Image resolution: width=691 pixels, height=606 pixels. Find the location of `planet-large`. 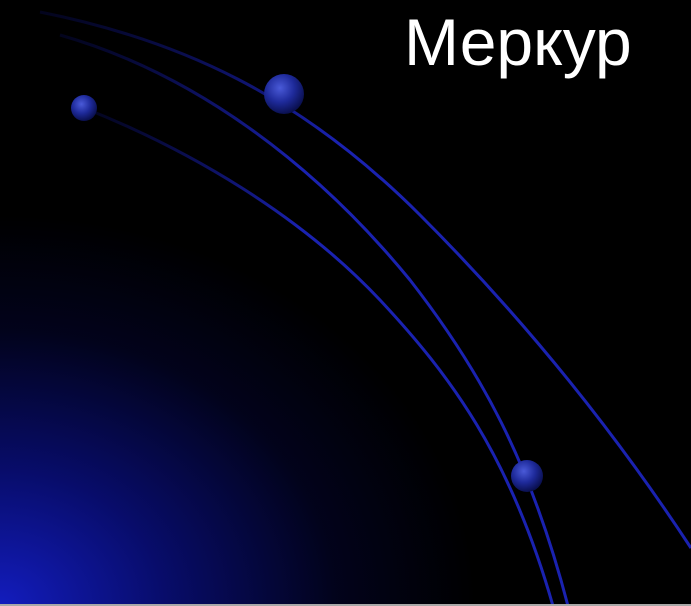

planet-large is located at coordinates (284, 94).